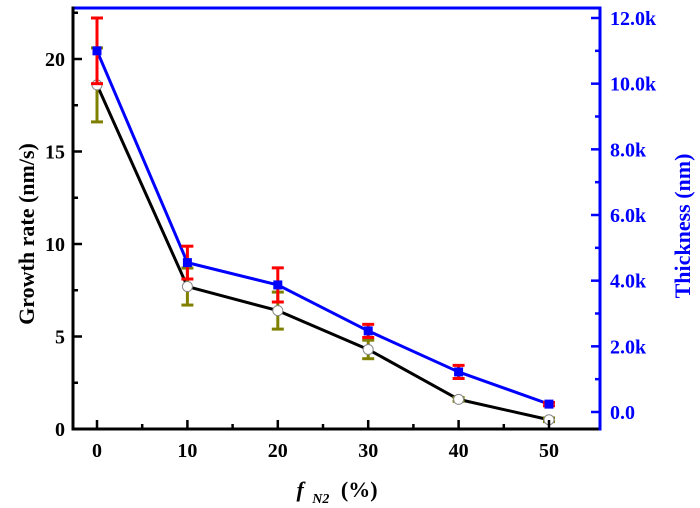 The image size is (700, 508). I want to click on y2-tick-label: 4.0k, so click(628, 282).